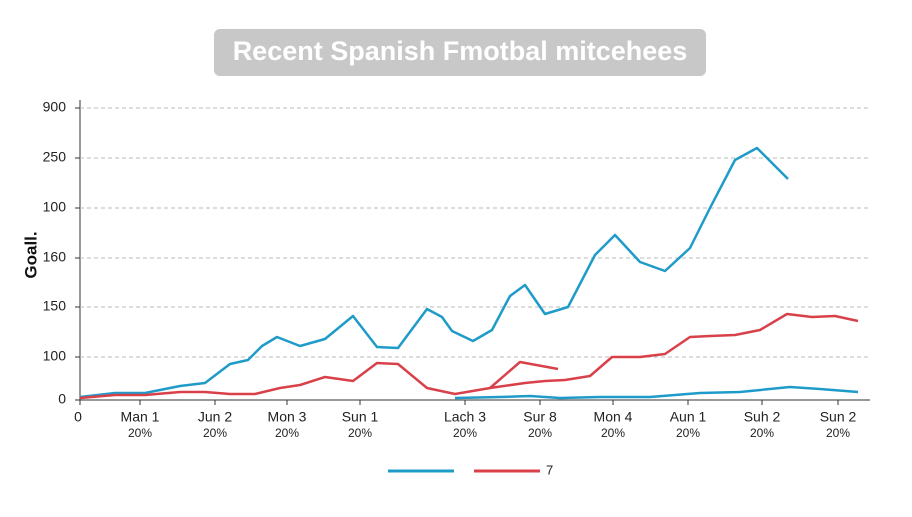 The height and width of the screenshot is (517, 912). What do you see at coordinates (540, 417) in the screenshot?
I see `x-tick-label: Sur 8` at bounding box center [540, 417].